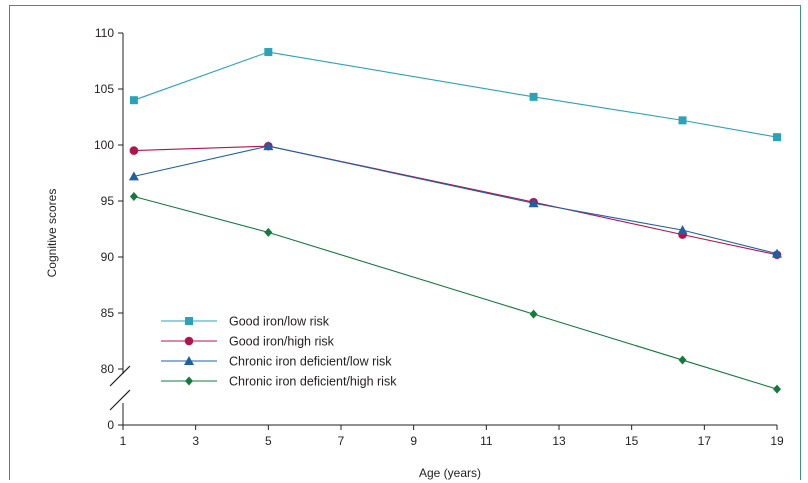  Describe the element at coordinates (108, 257) in the screenshot. I see `y-tick-label: 90` at that location.